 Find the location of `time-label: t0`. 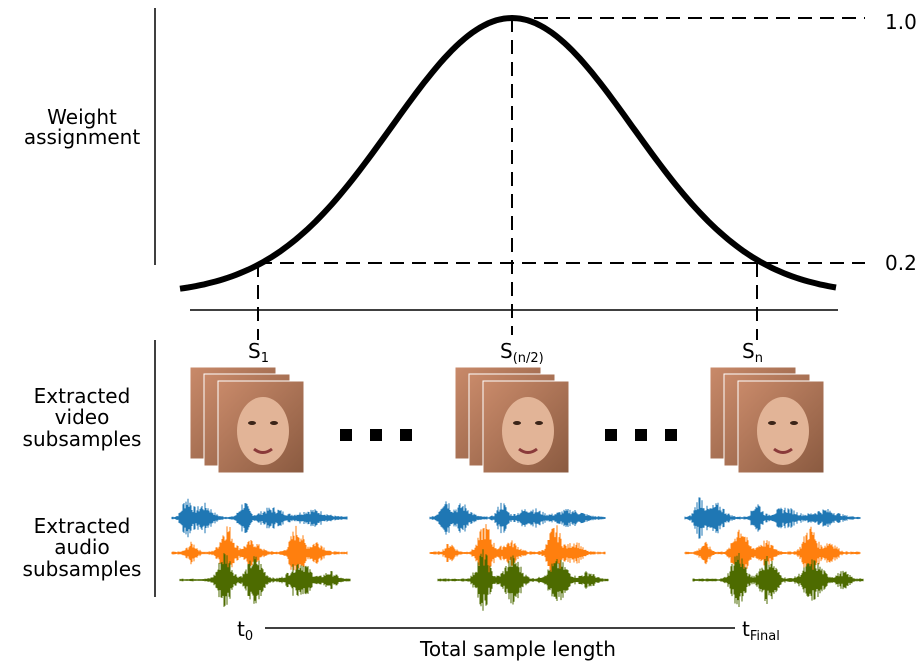

time-label: t0 is located at coordinates (245, 630).